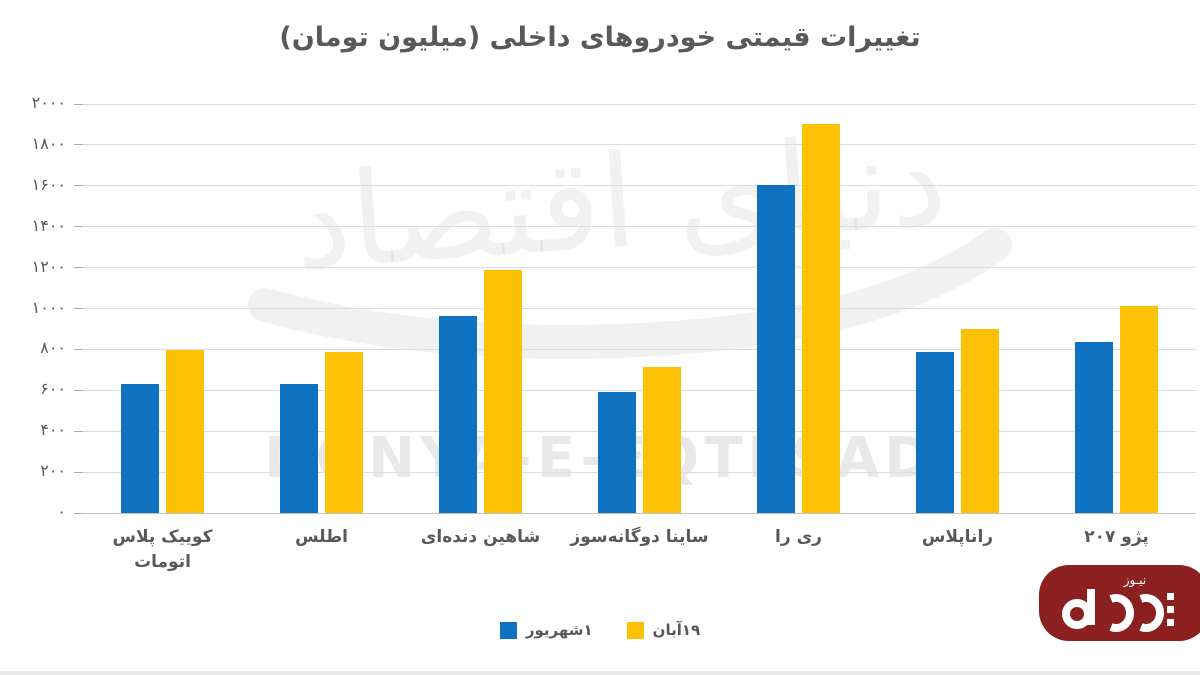  Describe the element at coordinates (53, 348) in the screenshot. I see `y-axis-label: ۸۰۰` at that location.